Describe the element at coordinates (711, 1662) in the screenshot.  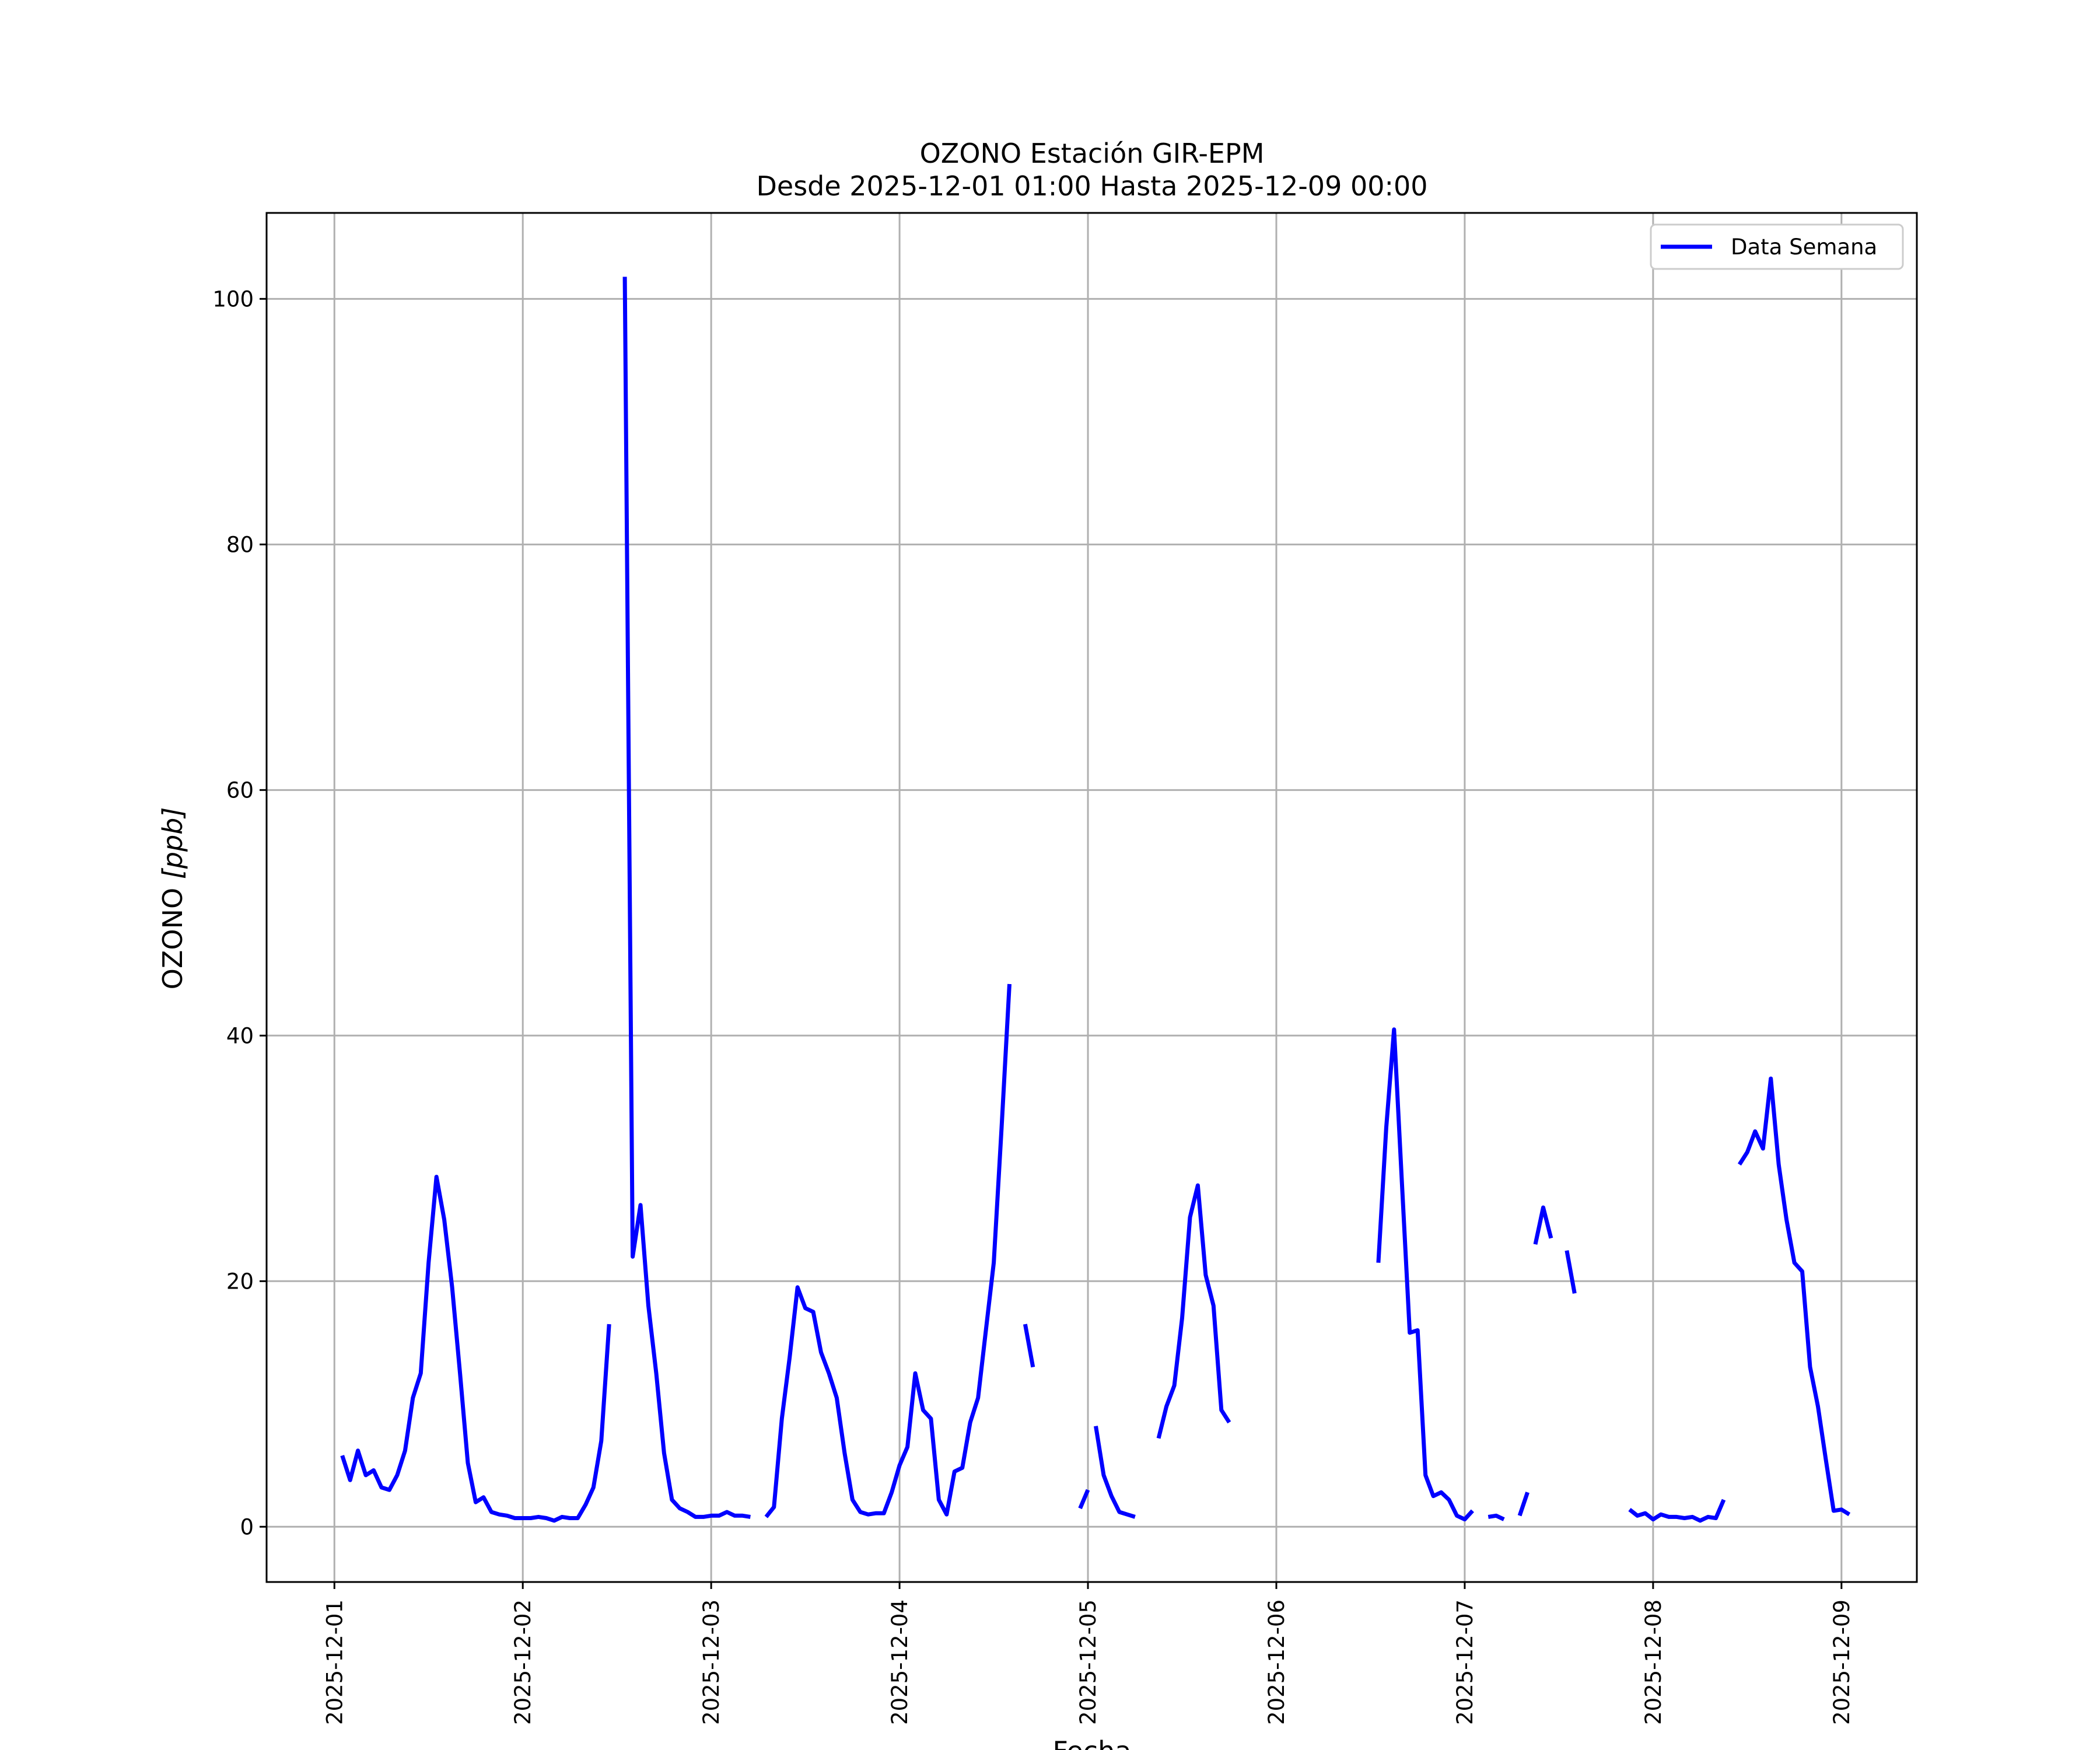
I see `x-tick-label: 2025-12-03` at that location.